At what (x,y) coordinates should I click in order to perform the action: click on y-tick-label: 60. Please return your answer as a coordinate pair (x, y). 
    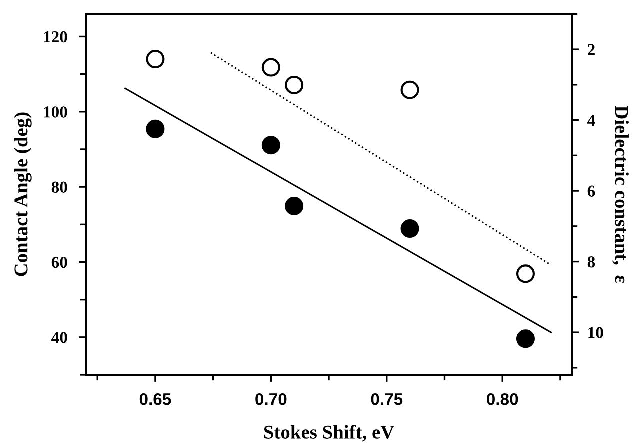
    Looking at the image, I should click on (60, 262).